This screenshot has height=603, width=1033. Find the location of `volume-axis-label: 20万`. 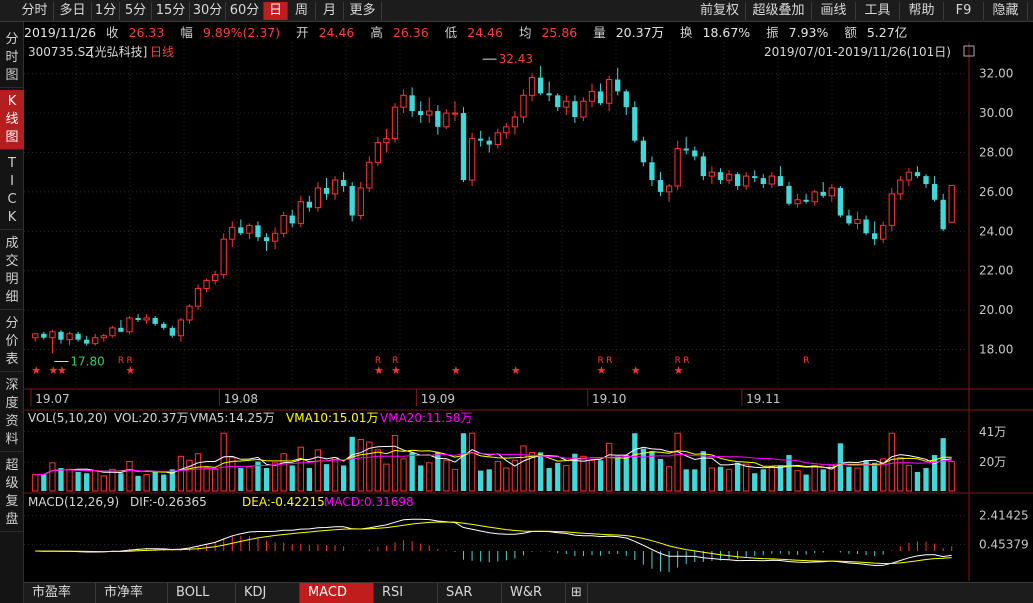

volume-axis-label: 20万 is located at coordinates (992, 462).